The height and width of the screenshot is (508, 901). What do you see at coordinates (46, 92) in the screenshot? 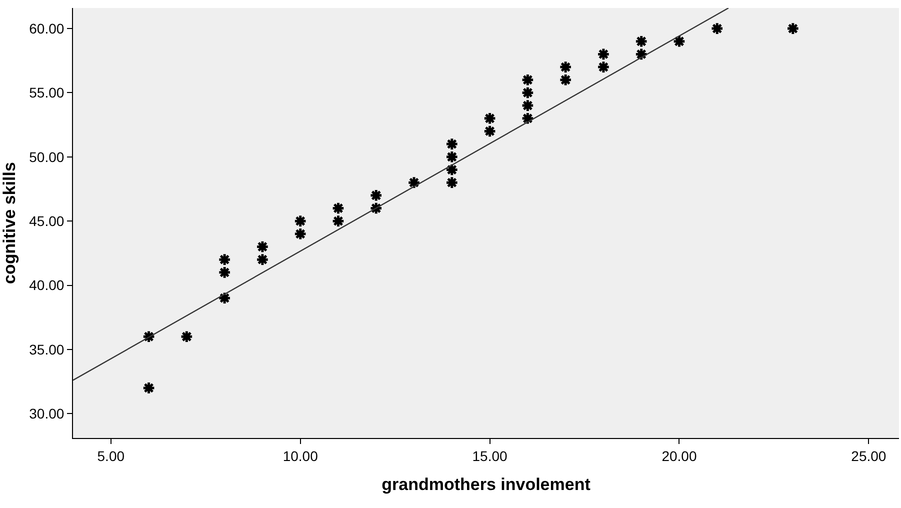
I see `y-tick-label: 55.00` at bounding box center [46, 92].